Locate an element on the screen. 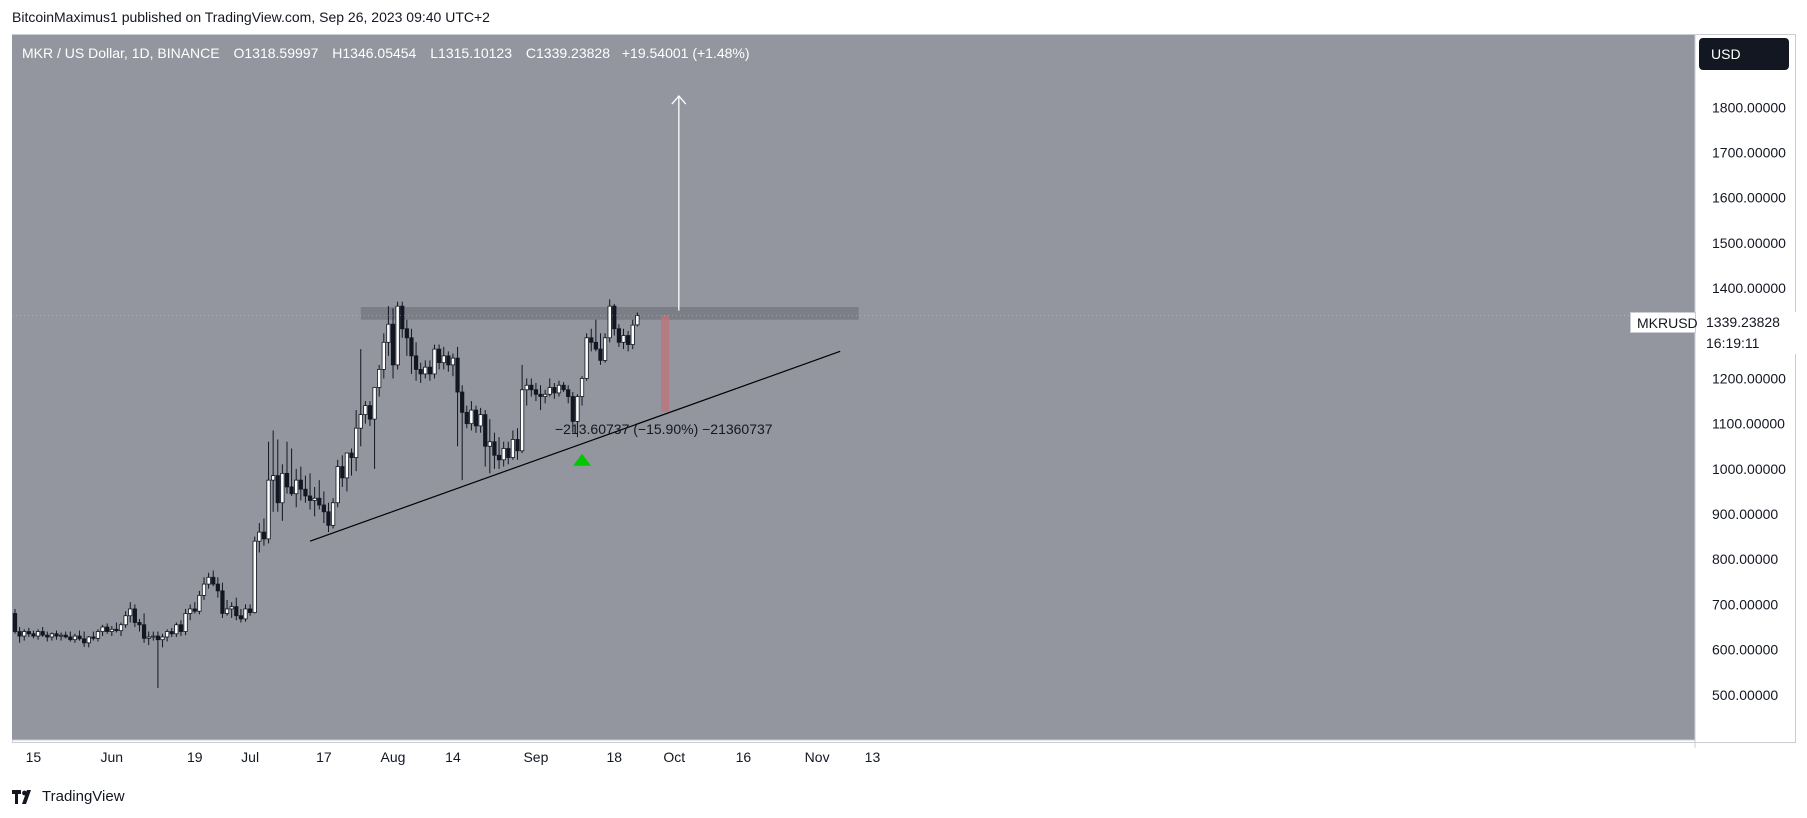 This screenshot has width=1807, height=818. ascending-support-line is located at coordinates (575, 446).